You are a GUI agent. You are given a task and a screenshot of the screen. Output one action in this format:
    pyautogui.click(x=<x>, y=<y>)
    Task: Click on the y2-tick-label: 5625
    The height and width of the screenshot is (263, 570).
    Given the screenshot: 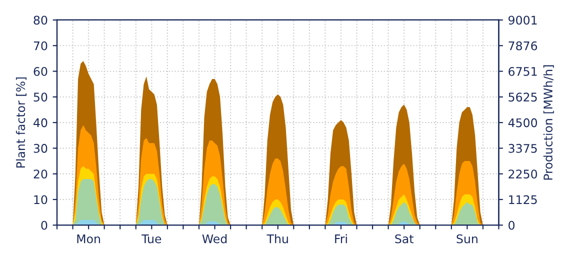 What is the action you would take?
    pyautogui.click(x=522, y=97)
    